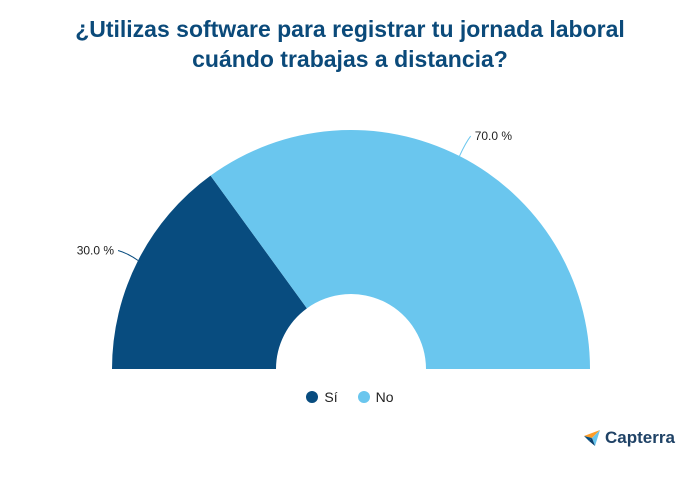 This screenshot has height=500, width=700. Describe the element at coordinates (312, 397) in the screenshot. I see `legend-swatch-si` at that location.